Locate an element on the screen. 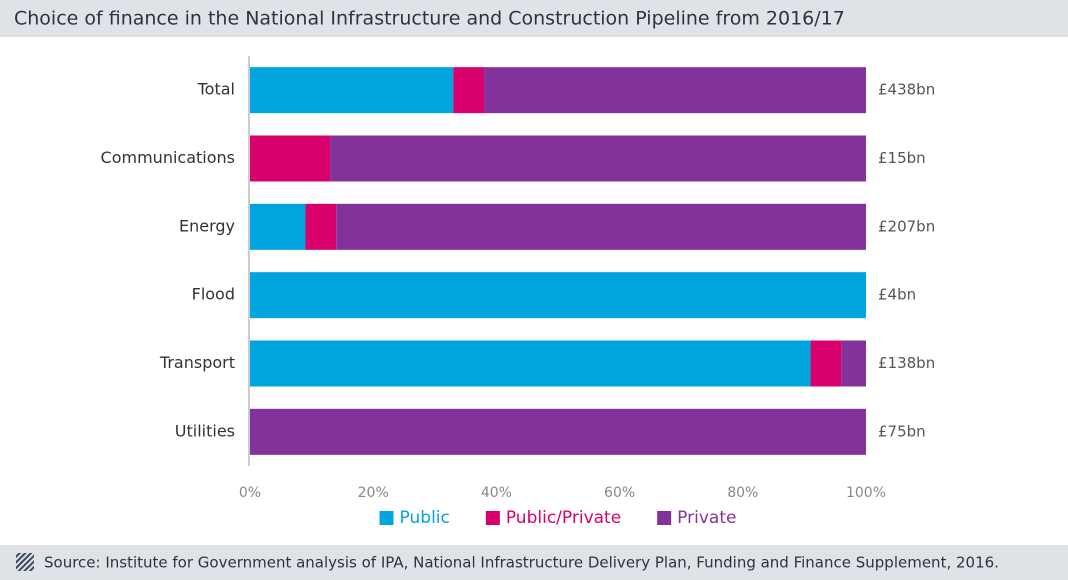 This screenshot has width=1068, height=580. x-tick-label: 100% is located at coordinates (866, 493).